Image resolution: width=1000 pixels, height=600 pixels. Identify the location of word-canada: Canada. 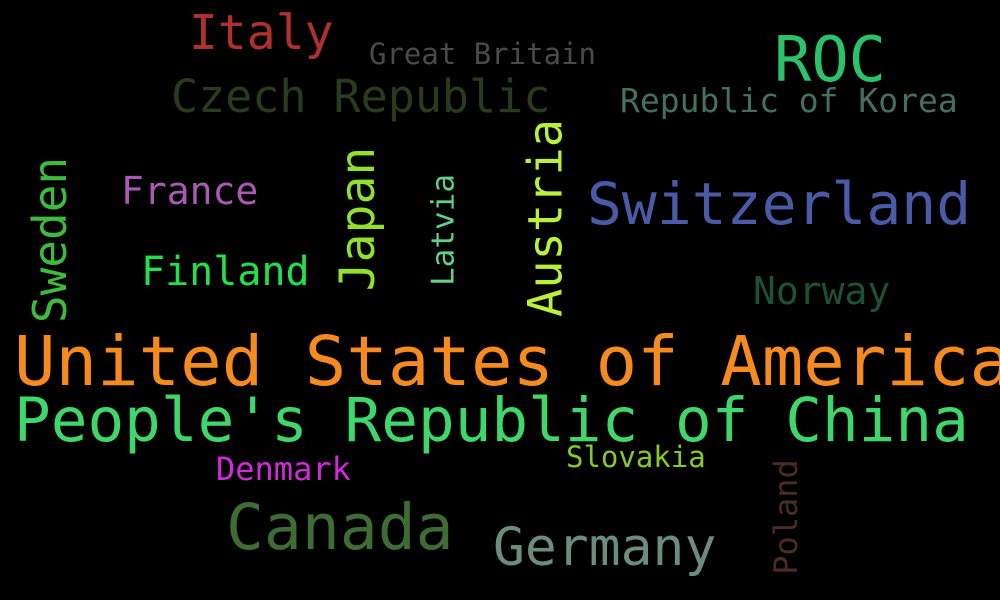
(340, 527).